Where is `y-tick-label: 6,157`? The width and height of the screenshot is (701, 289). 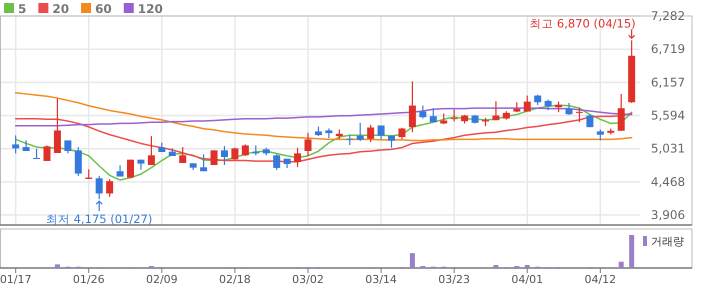 y-tick-label: 6,157 is located at coordinates (668, 82).